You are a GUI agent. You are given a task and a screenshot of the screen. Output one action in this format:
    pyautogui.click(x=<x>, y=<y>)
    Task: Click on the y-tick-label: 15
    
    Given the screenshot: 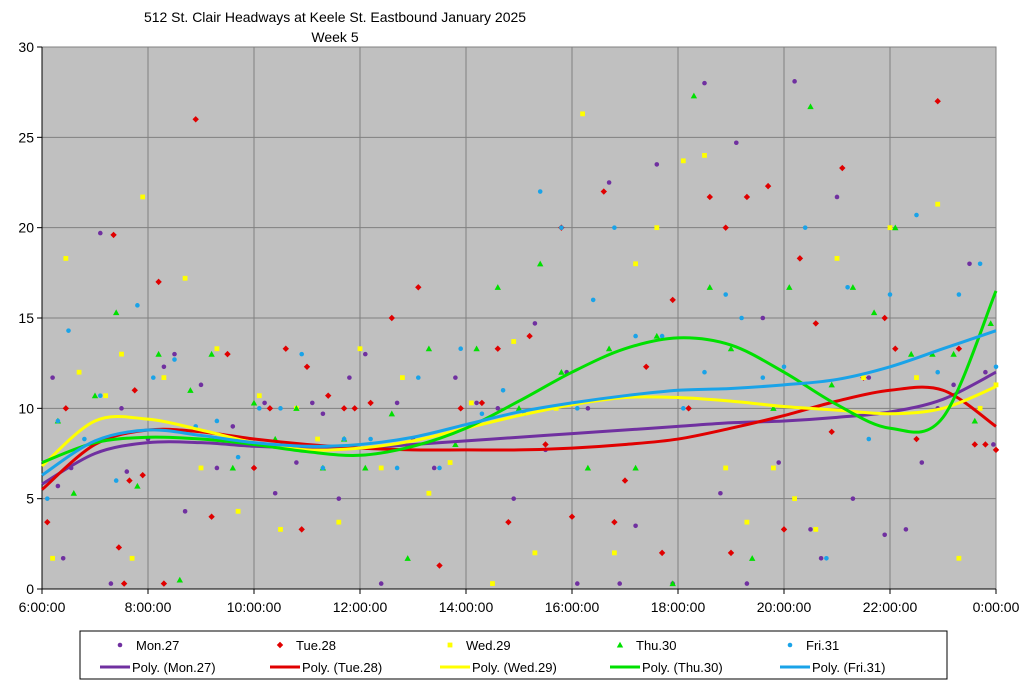 What is the action you would take?
    pyautogui.click(x=26, y=318)
    